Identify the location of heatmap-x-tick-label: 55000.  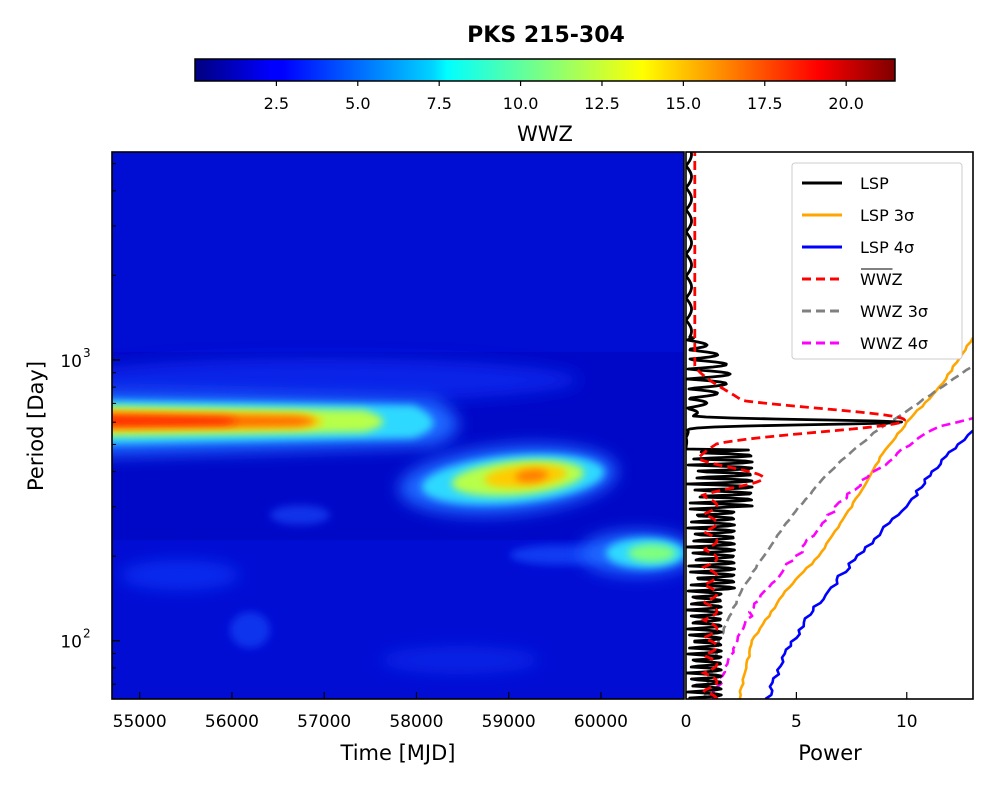
(140, 722).